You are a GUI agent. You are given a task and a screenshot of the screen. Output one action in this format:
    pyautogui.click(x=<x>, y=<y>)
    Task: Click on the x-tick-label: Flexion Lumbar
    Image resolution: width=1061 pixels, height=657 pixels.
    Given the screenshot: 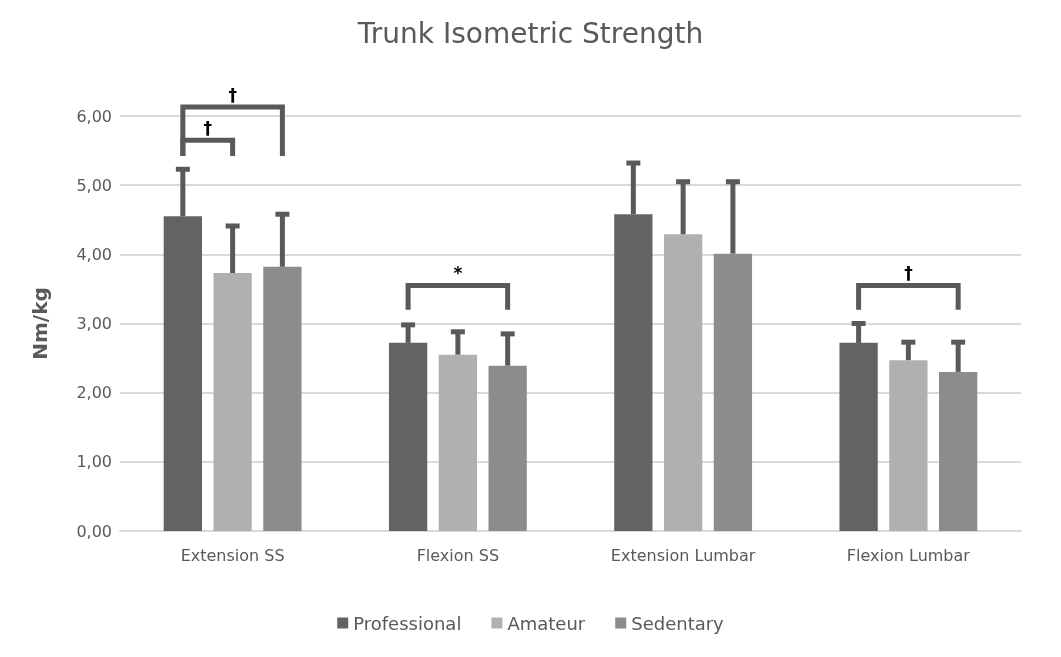 What is the action you would take?
    pyautogui.click(x=908, y=555)
    